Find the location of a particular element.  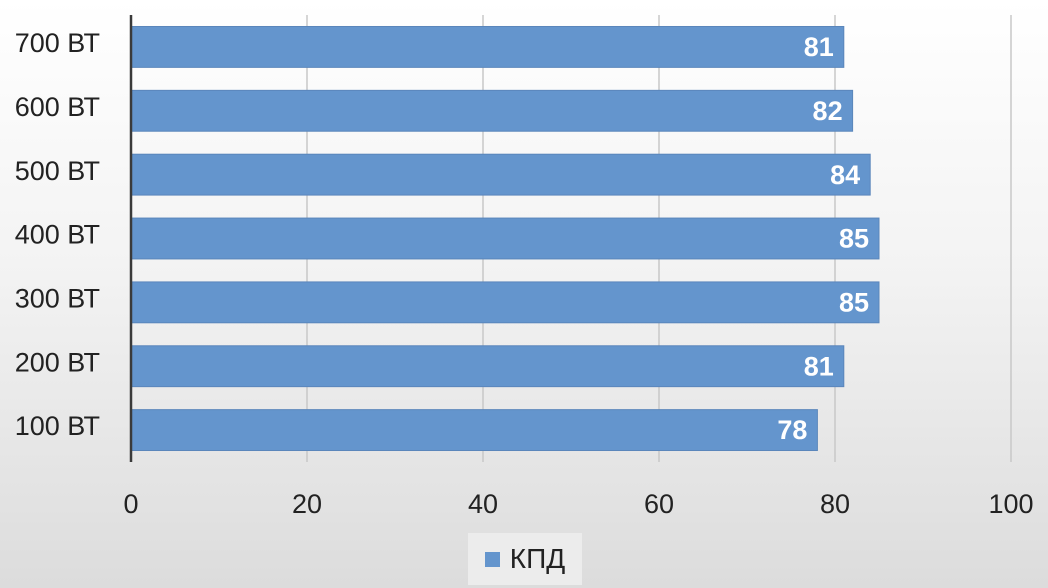

category-label: 100 ВТ is located at coordinates (57, 426).